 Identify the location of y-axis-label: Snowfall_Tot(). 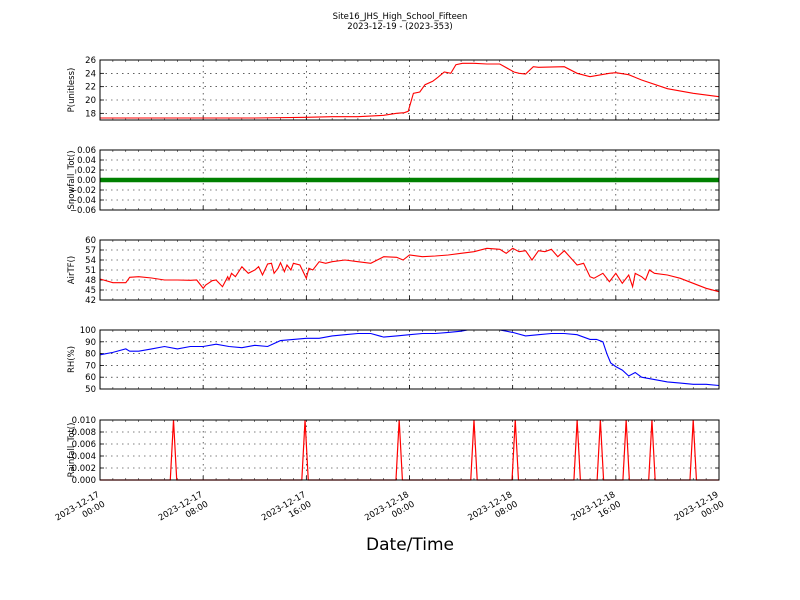
(72, 179).